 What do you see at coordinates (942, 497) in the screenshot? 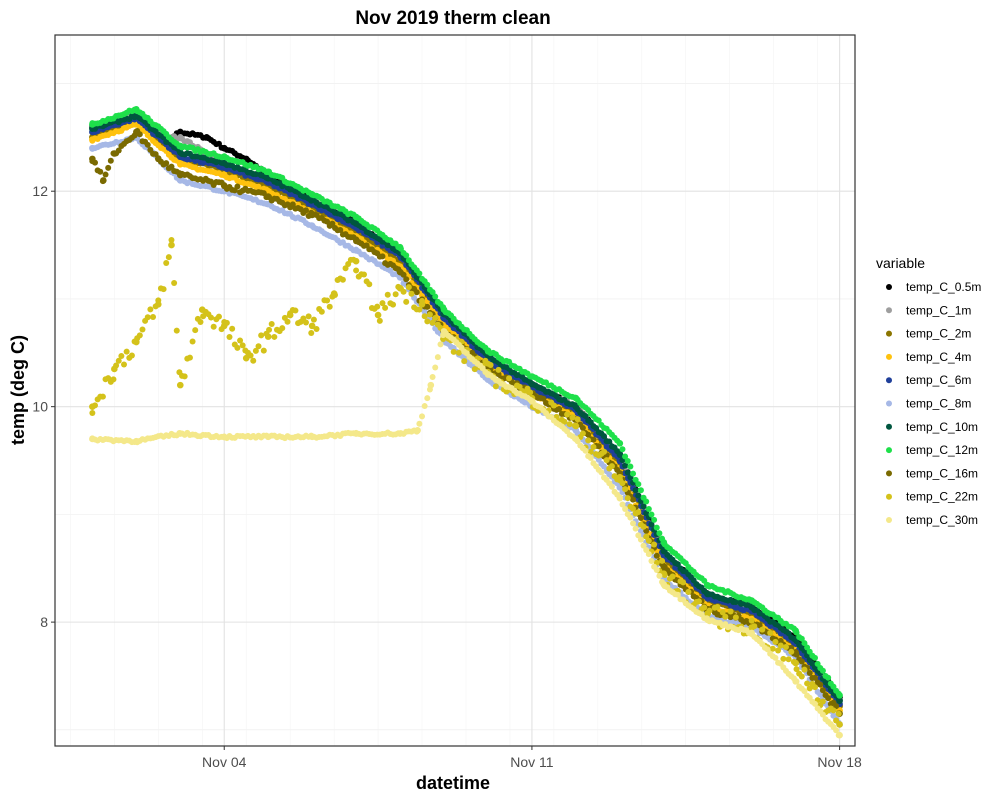
I see `legend-label: temp_C_22m` at bounding box center [942, 497].